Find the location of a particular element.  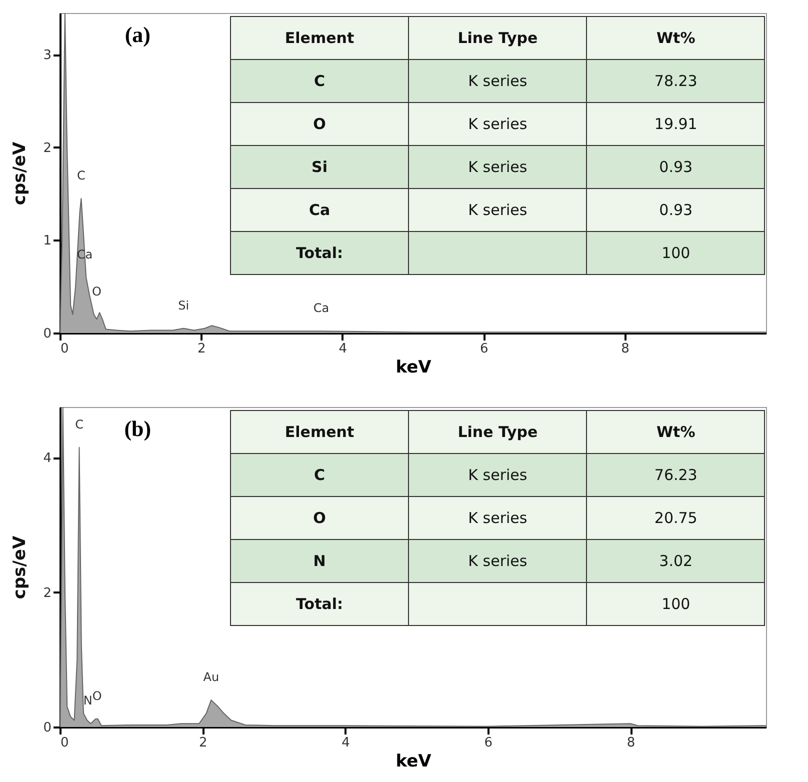

annotation: Au is located at coordinates (211, 677).